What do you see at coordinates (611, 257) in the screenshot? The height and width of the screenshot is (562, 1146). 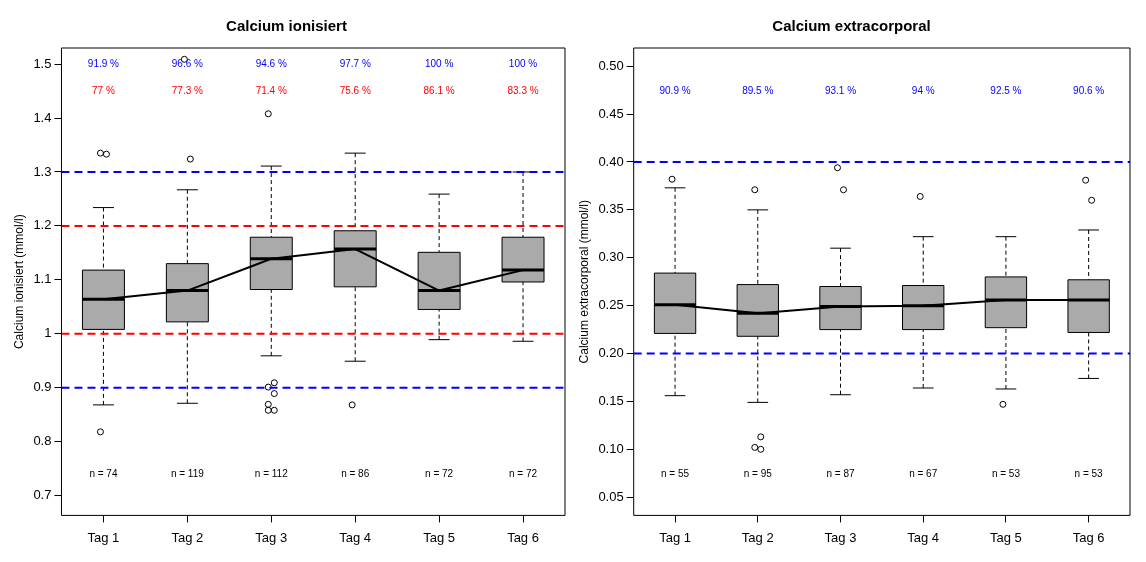 I see `y-tick-label: 0.30` at bounding box center [611, 257].